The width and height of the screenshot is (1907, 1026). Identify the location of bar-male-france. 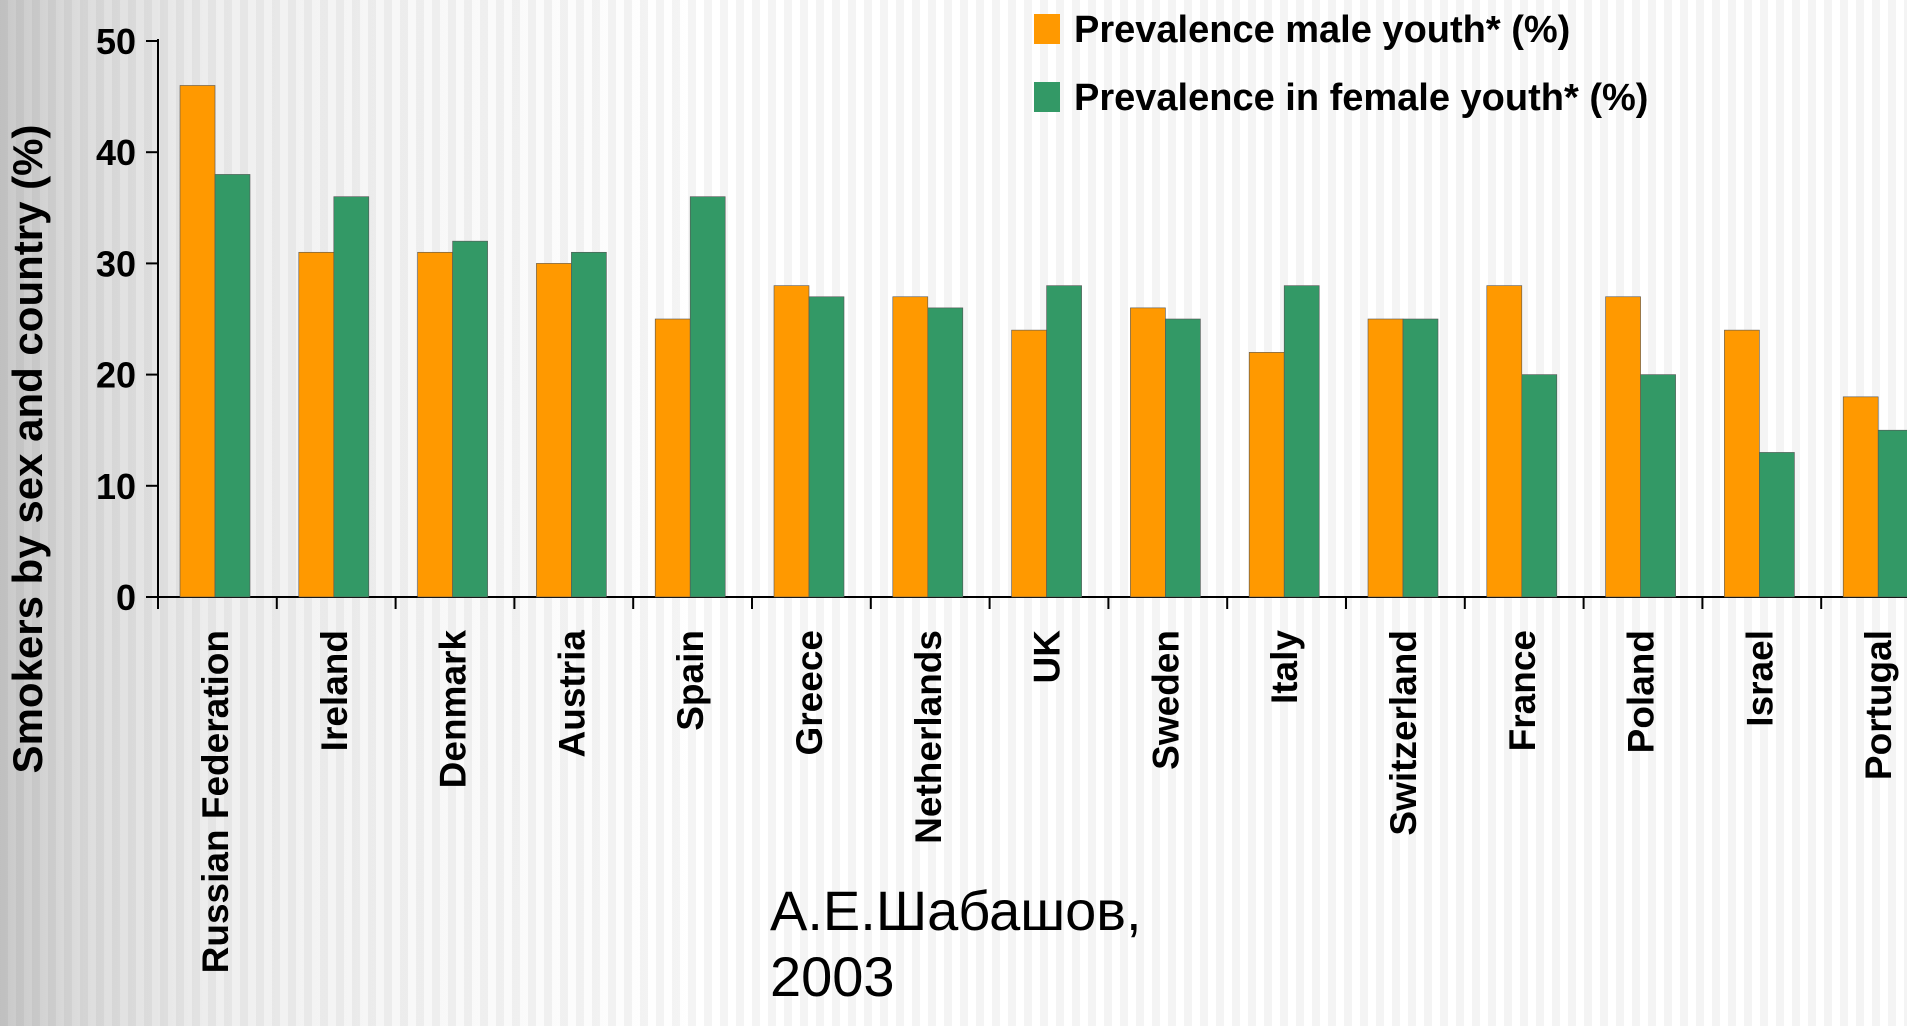
(1504, 441).